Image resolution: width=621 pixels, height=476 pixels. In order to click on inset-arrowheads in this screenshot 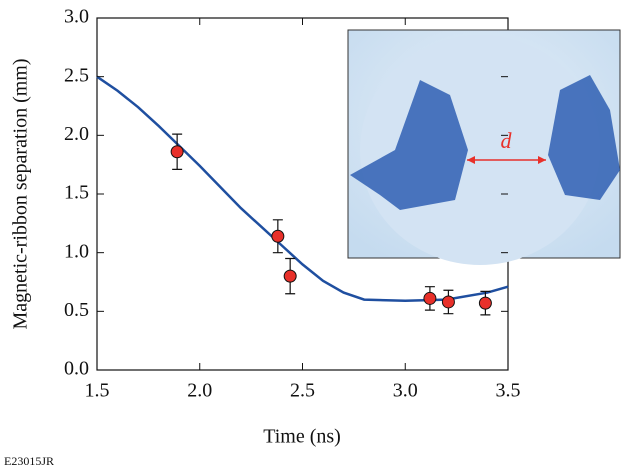, I will do `click(506, 160)`.